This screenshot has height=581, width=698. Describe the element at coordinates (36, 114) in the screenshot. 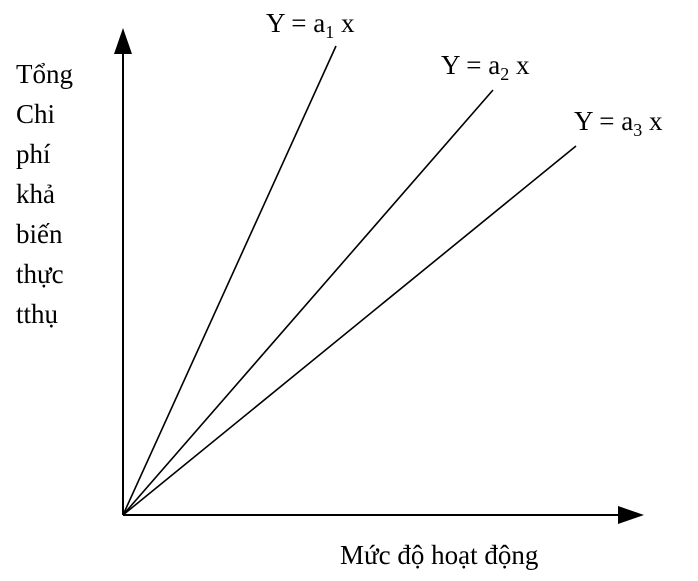

I see `y-axis-label-line: Chi` at that location.